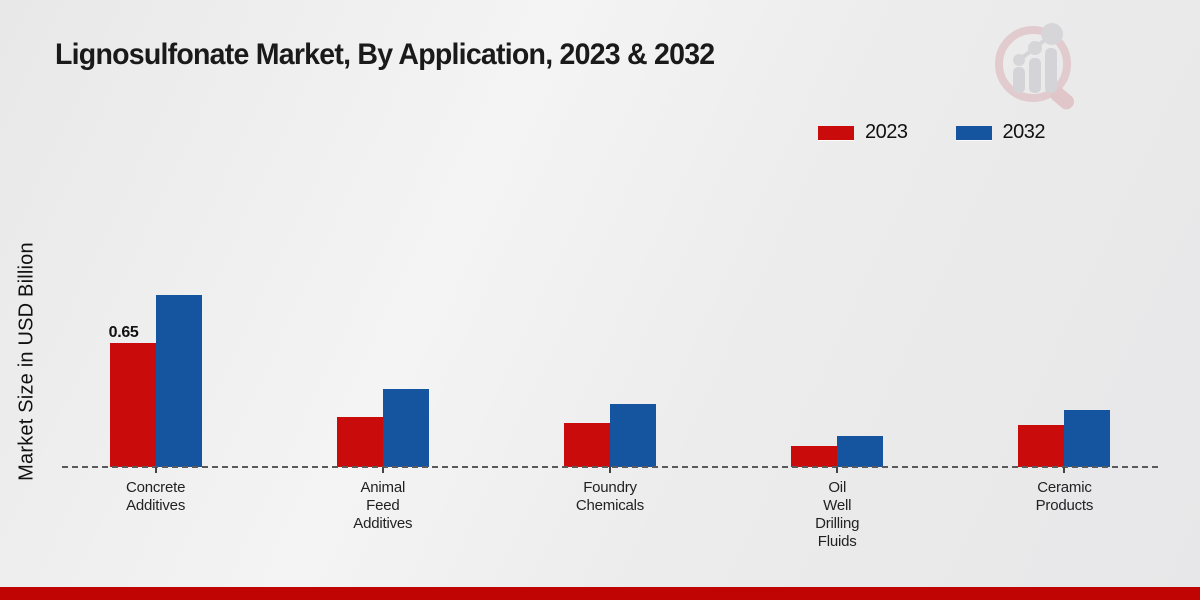 This screenshot has width=1200, height=600. Describe the element at coordinates (836, 132) in the screenshot. I see `legend-swatch-2023` at that location.